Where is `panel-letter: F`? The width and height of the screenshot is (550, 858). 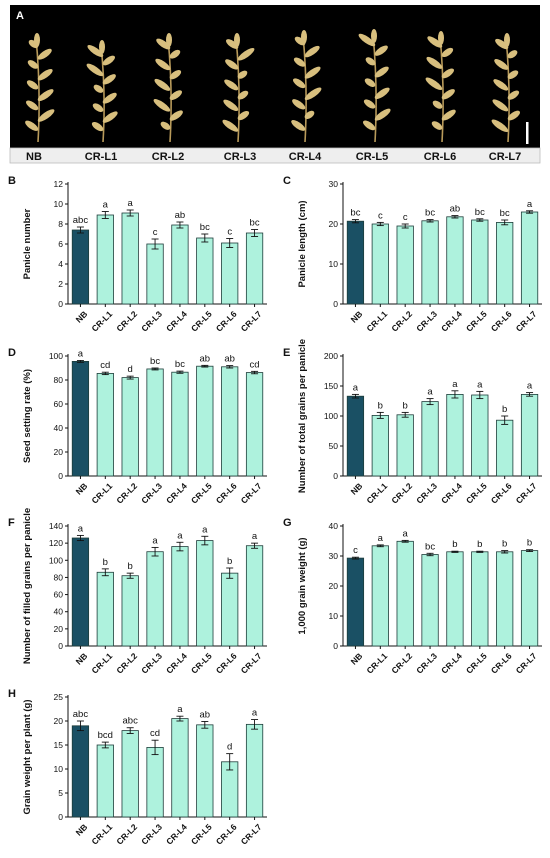 panel-letter: F is located at coordinates (11, 523).